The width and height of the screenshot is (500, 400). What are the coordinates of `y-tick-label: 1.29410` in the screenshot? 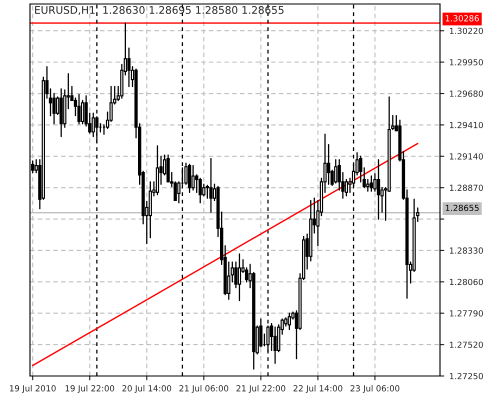 It's located at (466, 125).